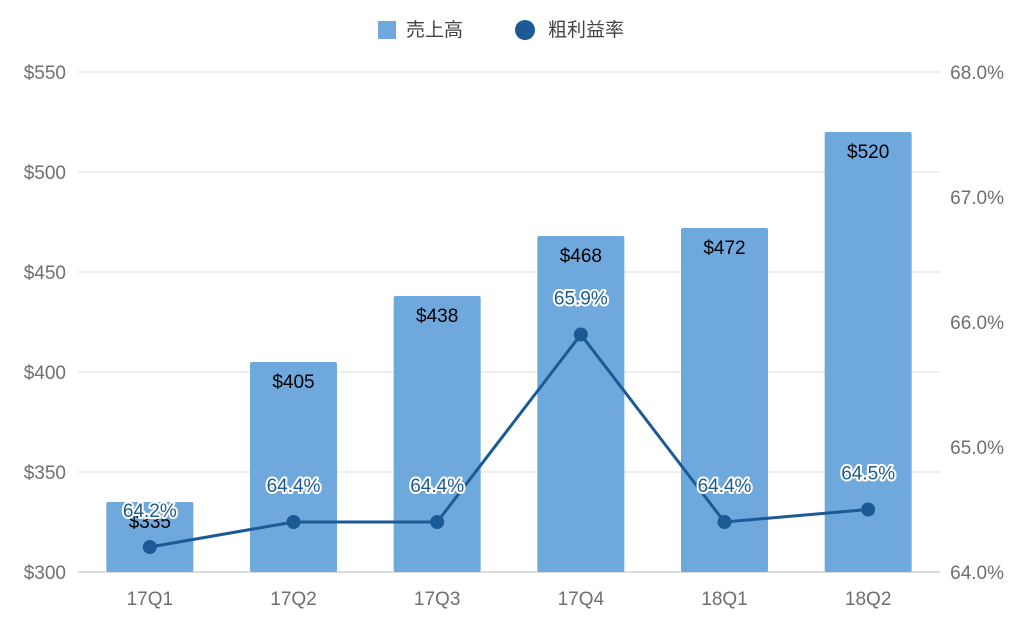  What do you see at coordinates (868, 474) in the screenshot?
I see `line-data-label: 64.5%` at bounding box center [868, 474].